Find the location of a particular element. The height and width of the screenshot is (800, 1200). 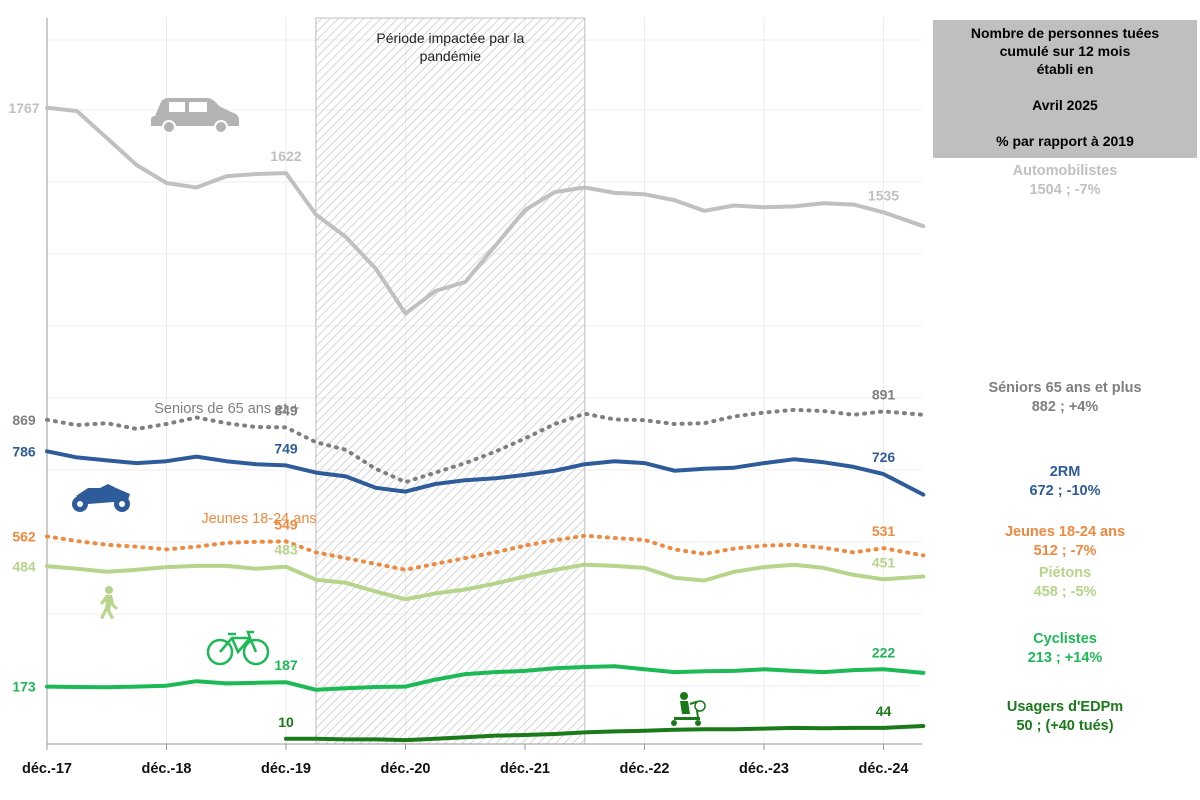

legend-name: Automobilistes is located at coordinates (1065, 171).